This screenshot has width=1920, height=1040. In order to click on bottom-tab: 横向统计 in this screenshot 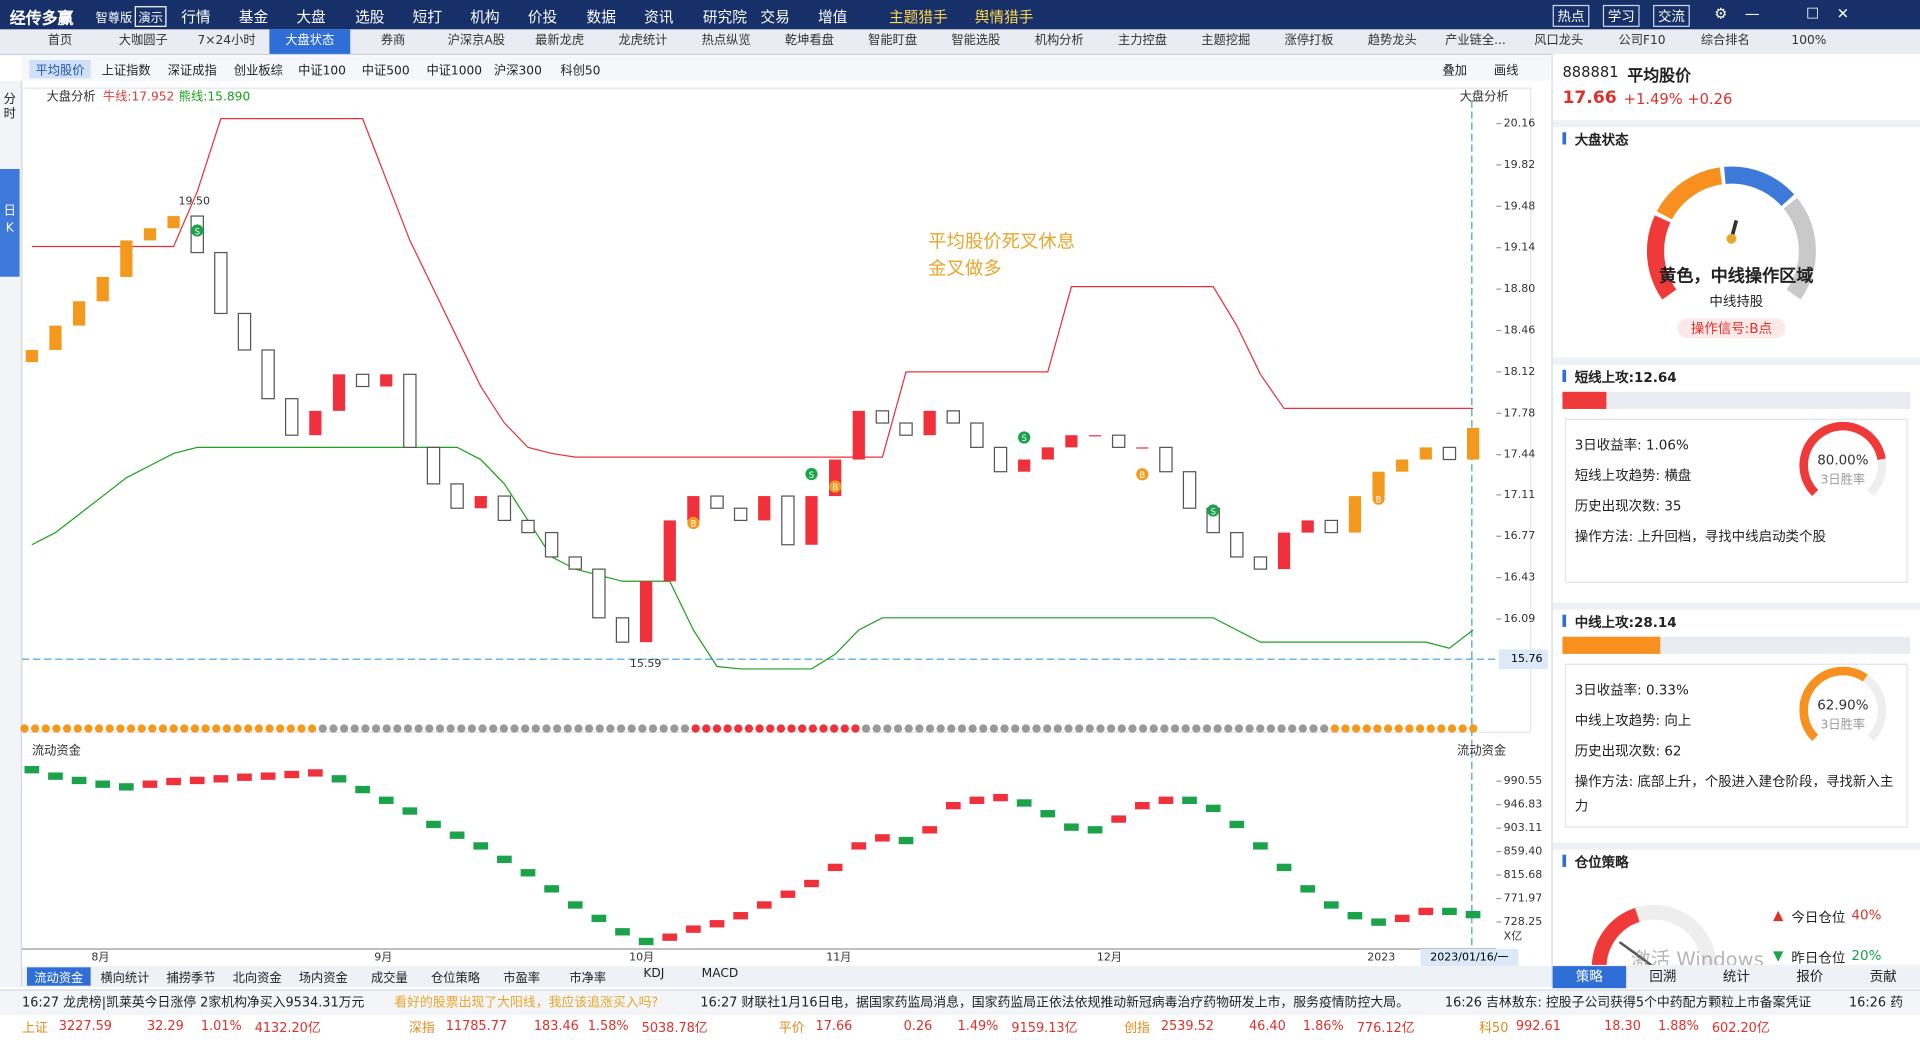, I will do `click(125, 979)`.